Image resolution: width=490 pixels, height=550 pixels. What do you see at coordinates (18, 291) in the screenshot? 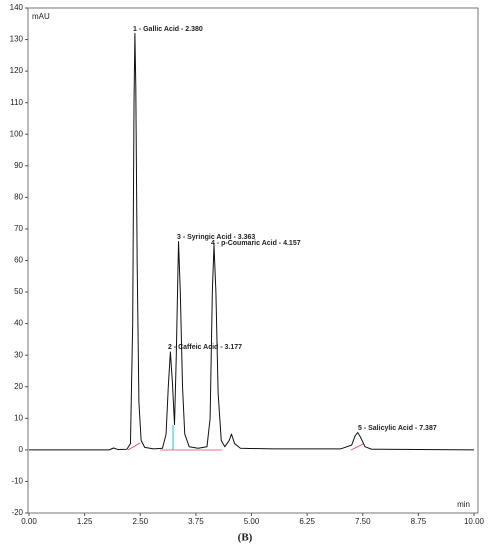
I see `y-tick-label: 50` at bounding box center [18, 291].